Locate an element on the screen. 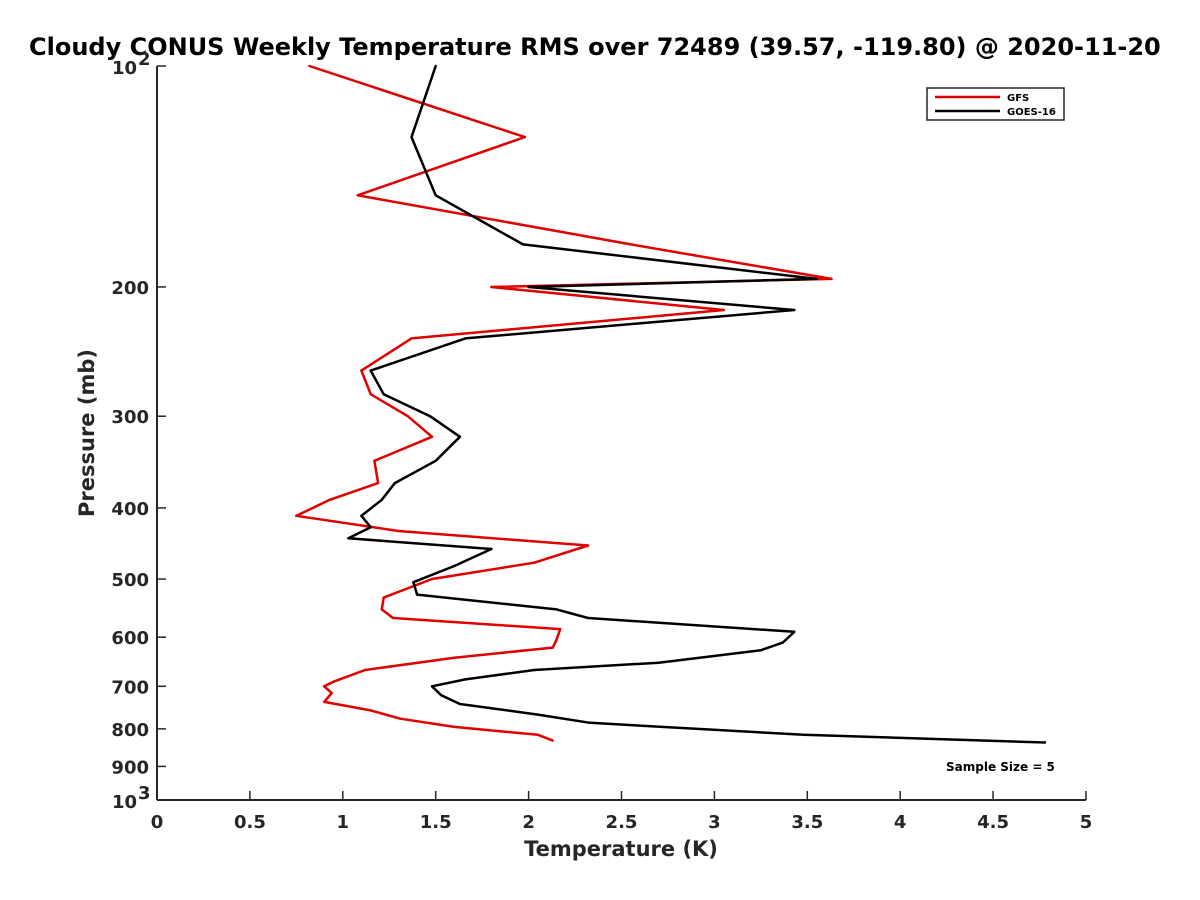 The width and height of the screenshot is (1200, 900). y-tick-label: 300 is located at coordinates (130, 417).